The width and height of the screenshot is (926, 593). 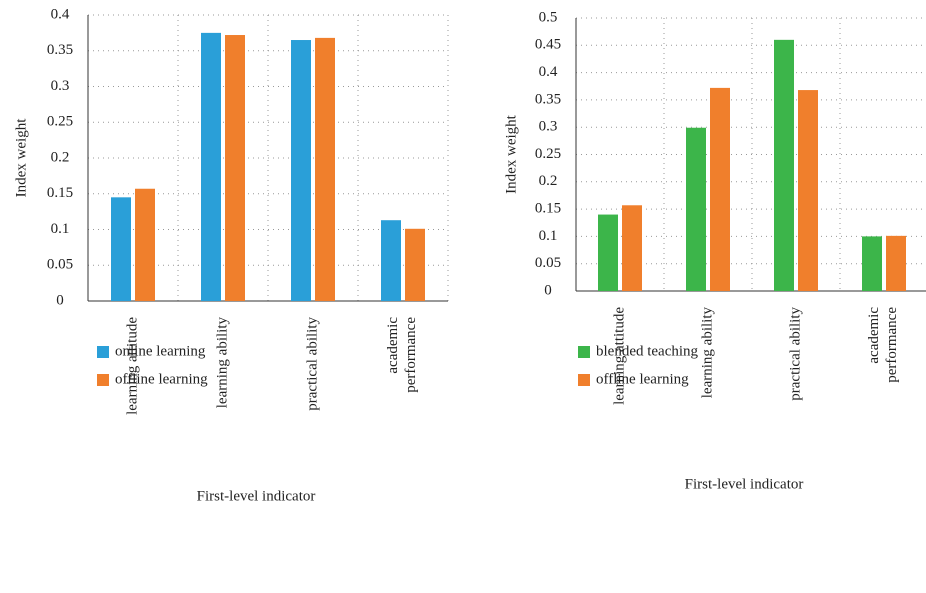 I want to click on legend-label: blended teaching, so click(x=647, y=351).